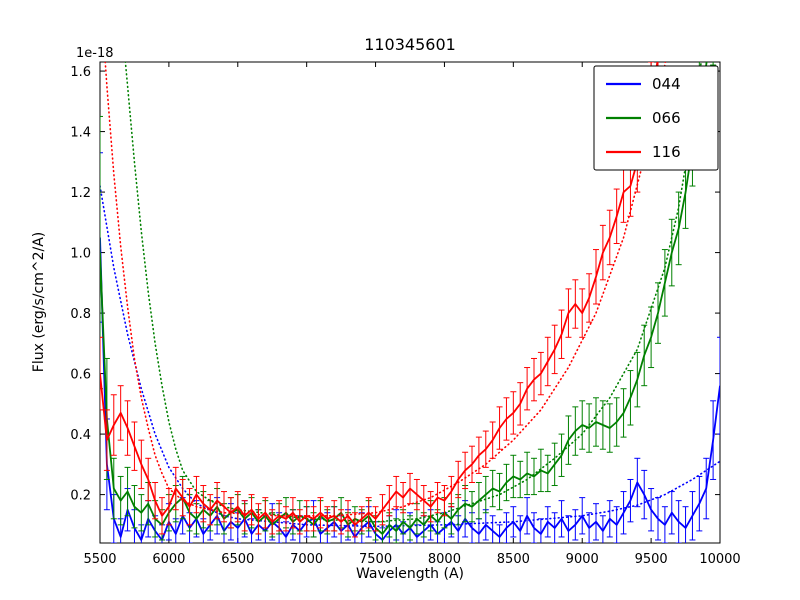 The width and height of the screenshot is (800, 600). Describe the element at coordinates (582, 559) in the screenshot. I see `x-tick-label: 9000` at that location.